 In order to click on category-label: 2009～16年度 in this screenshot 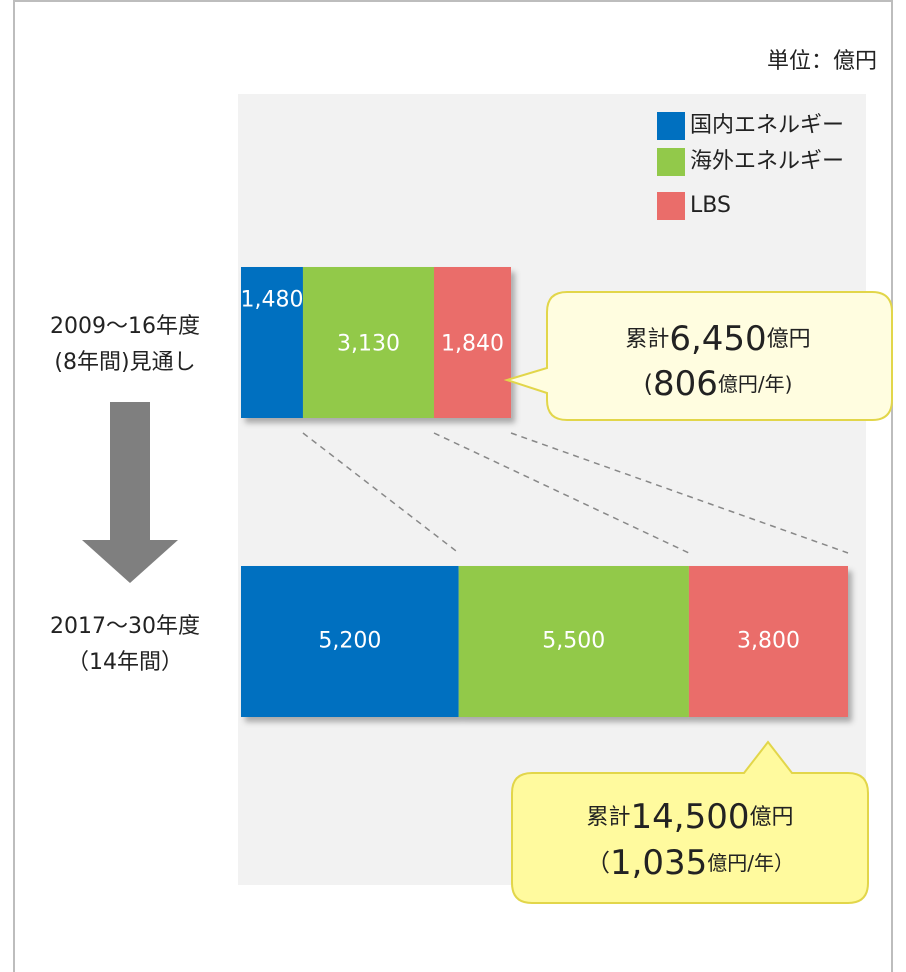, I will do `click(125, 326)`.